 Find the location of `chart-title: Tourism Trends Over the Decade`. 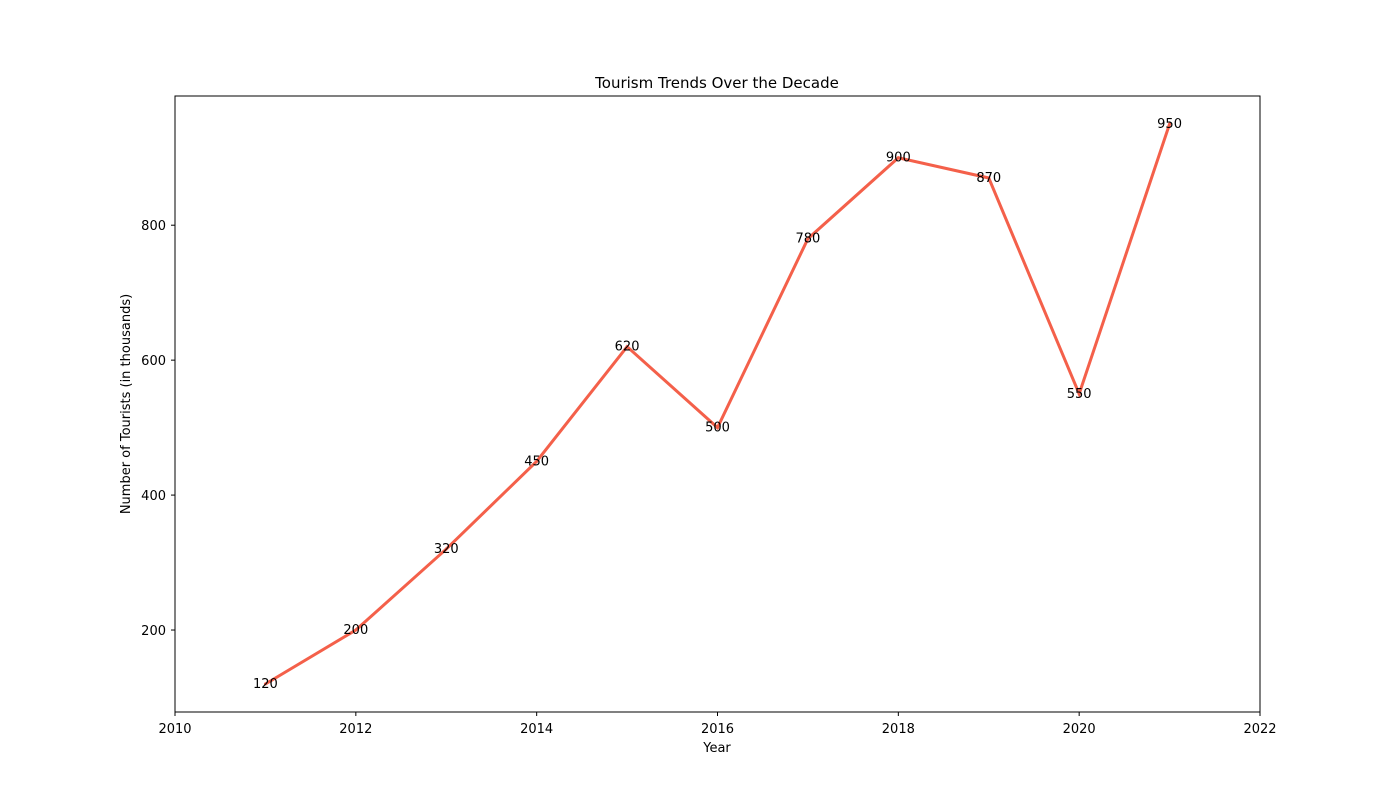

chart-title: Tourism Trends Over the Decade is located at coordinates (716, 83).